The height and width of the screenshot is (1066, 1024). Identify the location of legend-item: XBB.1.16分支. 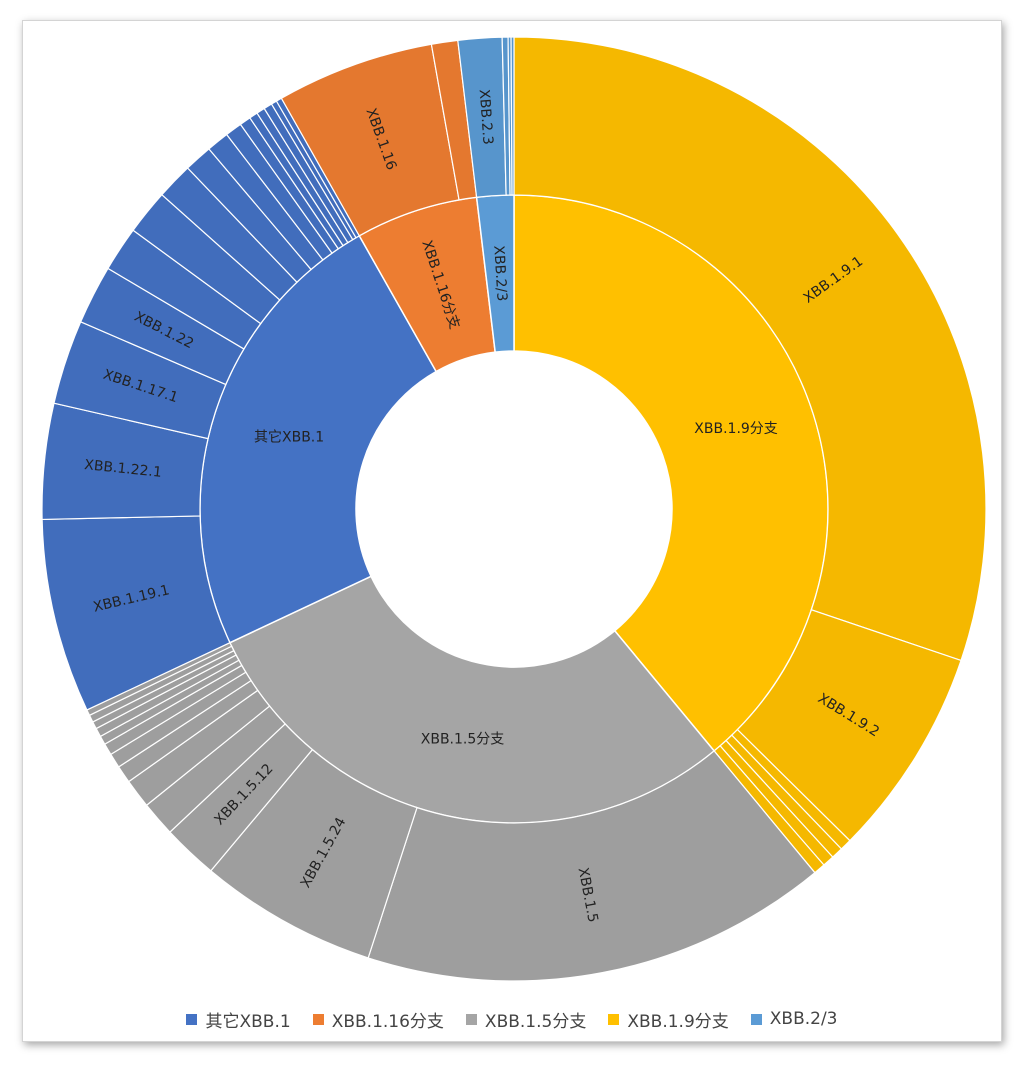
(378, 1019).